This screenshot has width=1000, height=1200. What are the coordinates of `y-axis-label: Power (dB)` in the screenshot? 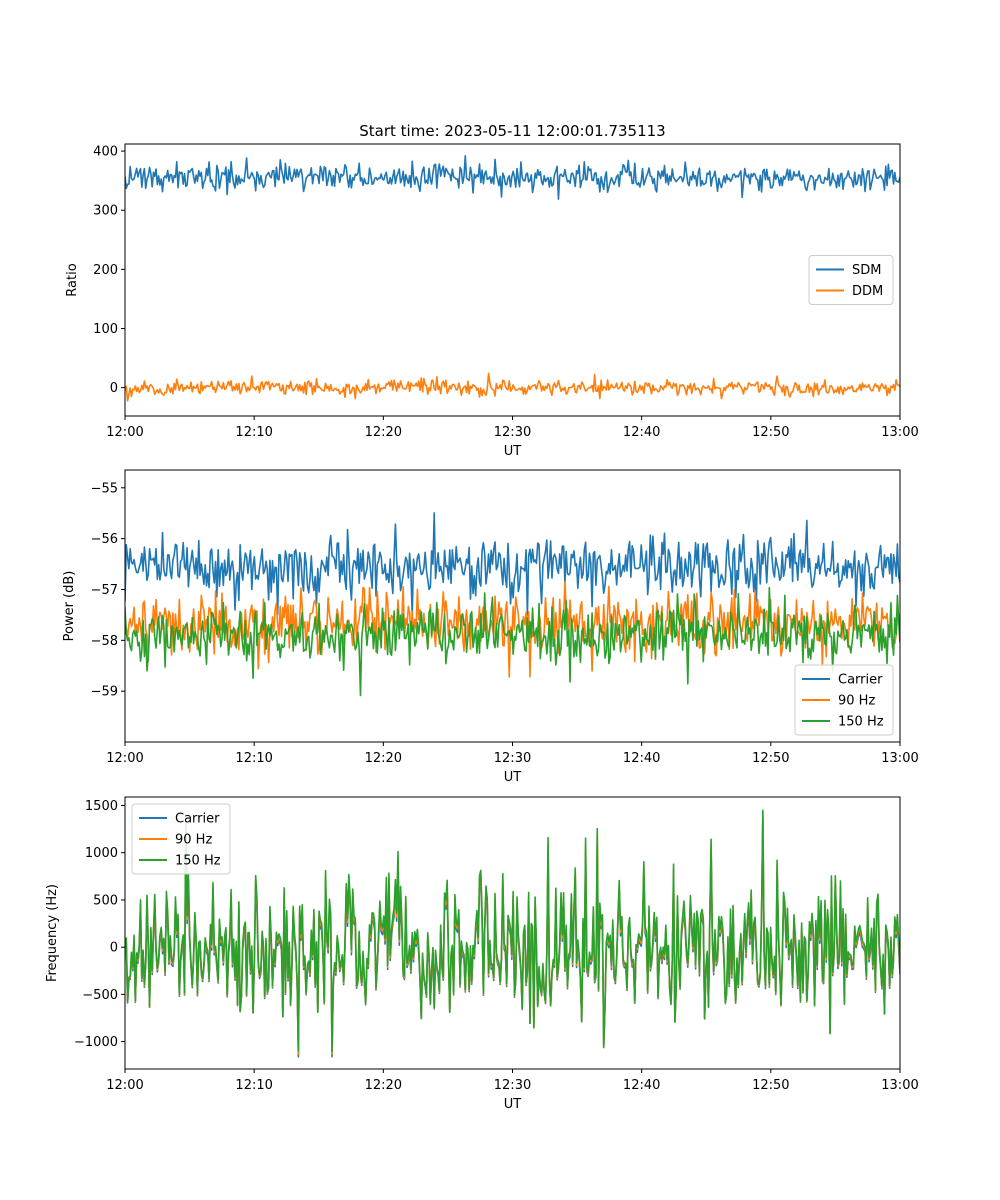 It's located at (69, 606).